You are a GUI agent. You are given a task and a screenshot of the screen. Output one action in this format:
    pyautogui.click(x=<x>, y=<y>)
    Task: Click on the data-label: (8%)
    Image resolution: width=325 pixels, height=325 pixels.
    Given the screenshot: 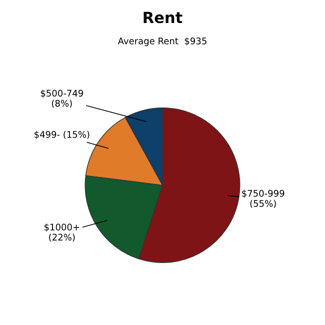 What is the action you would take?
    pyautogui.click(x=62, y=104)
    